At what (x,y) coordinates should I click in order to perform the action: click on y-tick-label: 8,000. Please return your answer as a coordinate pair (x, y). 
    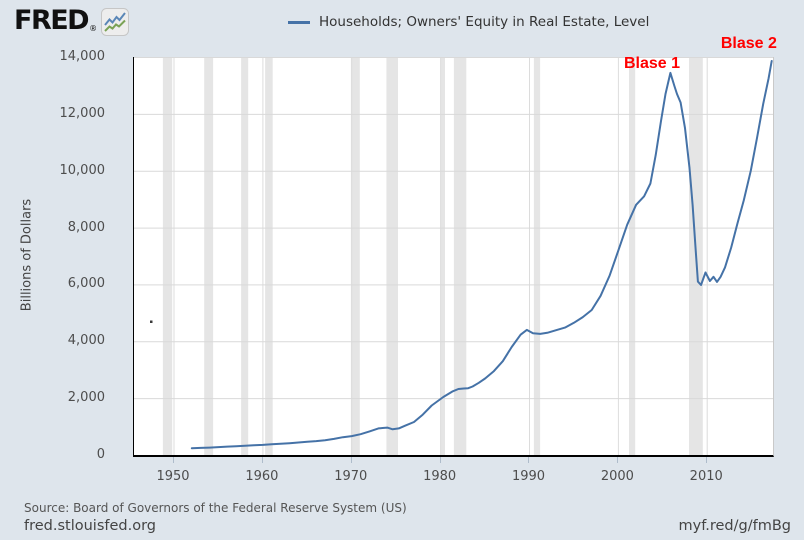
    Looking at the image, I should click on (86, 227).